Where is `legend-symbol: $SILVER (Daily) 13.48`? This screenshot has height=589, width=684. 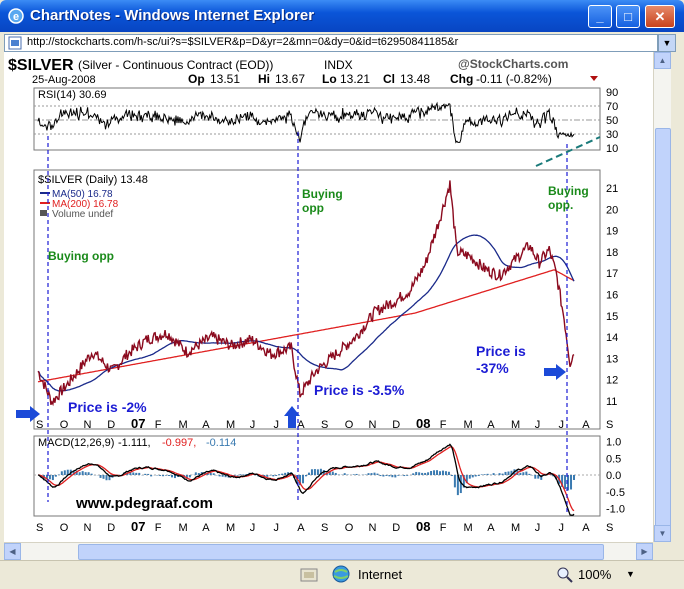 legend-symbol: $SILVER (Daily) 13.48 is located at coordinates (93, 180).